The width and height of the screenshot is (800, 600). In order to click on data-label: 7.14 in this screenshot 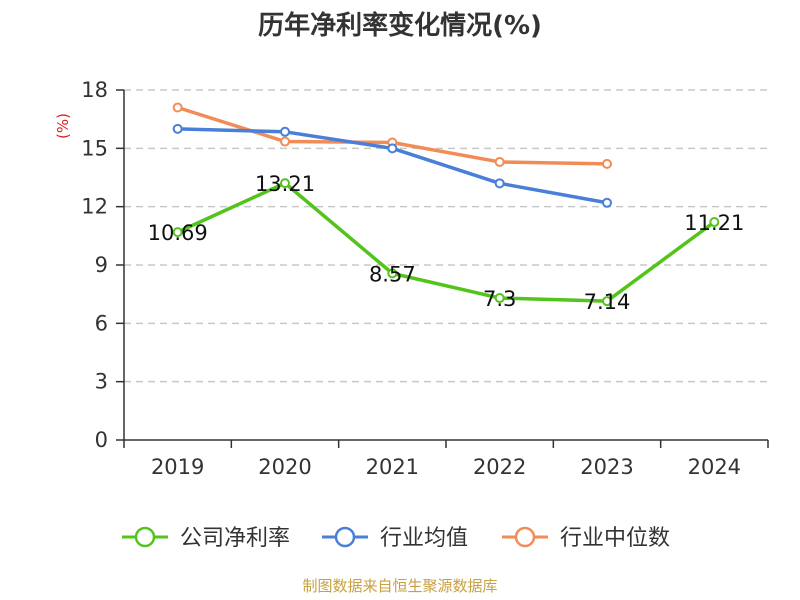, I will do `click(607, 302)`.